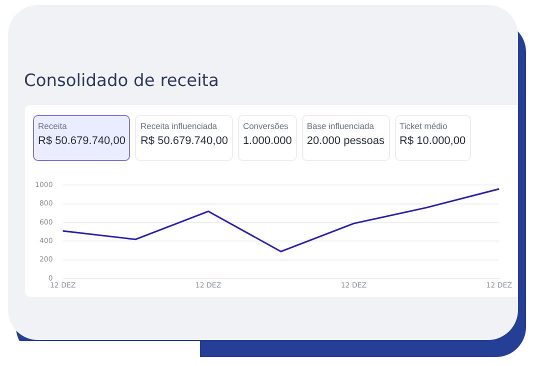 Image resolution: width=535 pixels, height=366 pixels. Describe the element at coordinates (424, 126) in the screenshot. I see `text: Ticket médio` at that location.